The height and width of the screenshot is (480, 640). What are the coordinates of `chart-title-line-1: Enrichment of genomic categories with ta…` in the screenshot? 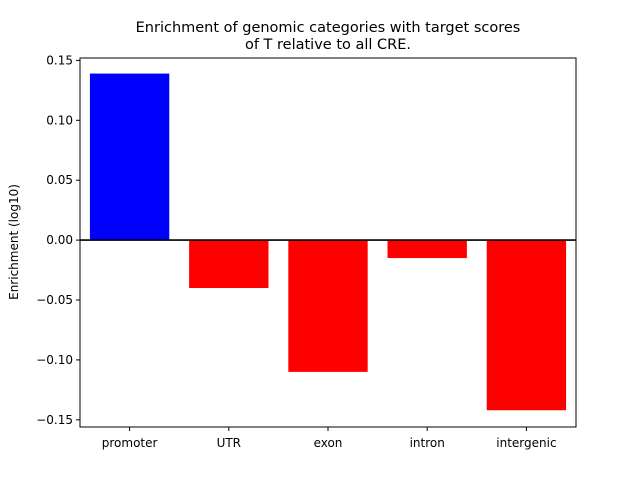 It's located at (328, 28).